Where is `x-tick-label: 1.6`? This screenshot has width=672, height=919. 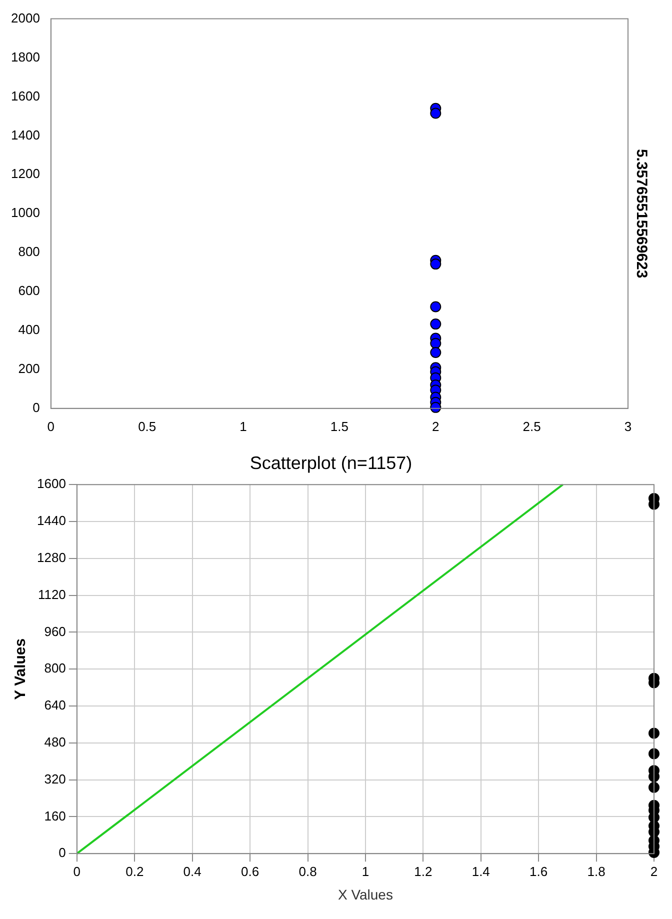 x-tick-label: 1.6 is located at coordinates (539, 871).